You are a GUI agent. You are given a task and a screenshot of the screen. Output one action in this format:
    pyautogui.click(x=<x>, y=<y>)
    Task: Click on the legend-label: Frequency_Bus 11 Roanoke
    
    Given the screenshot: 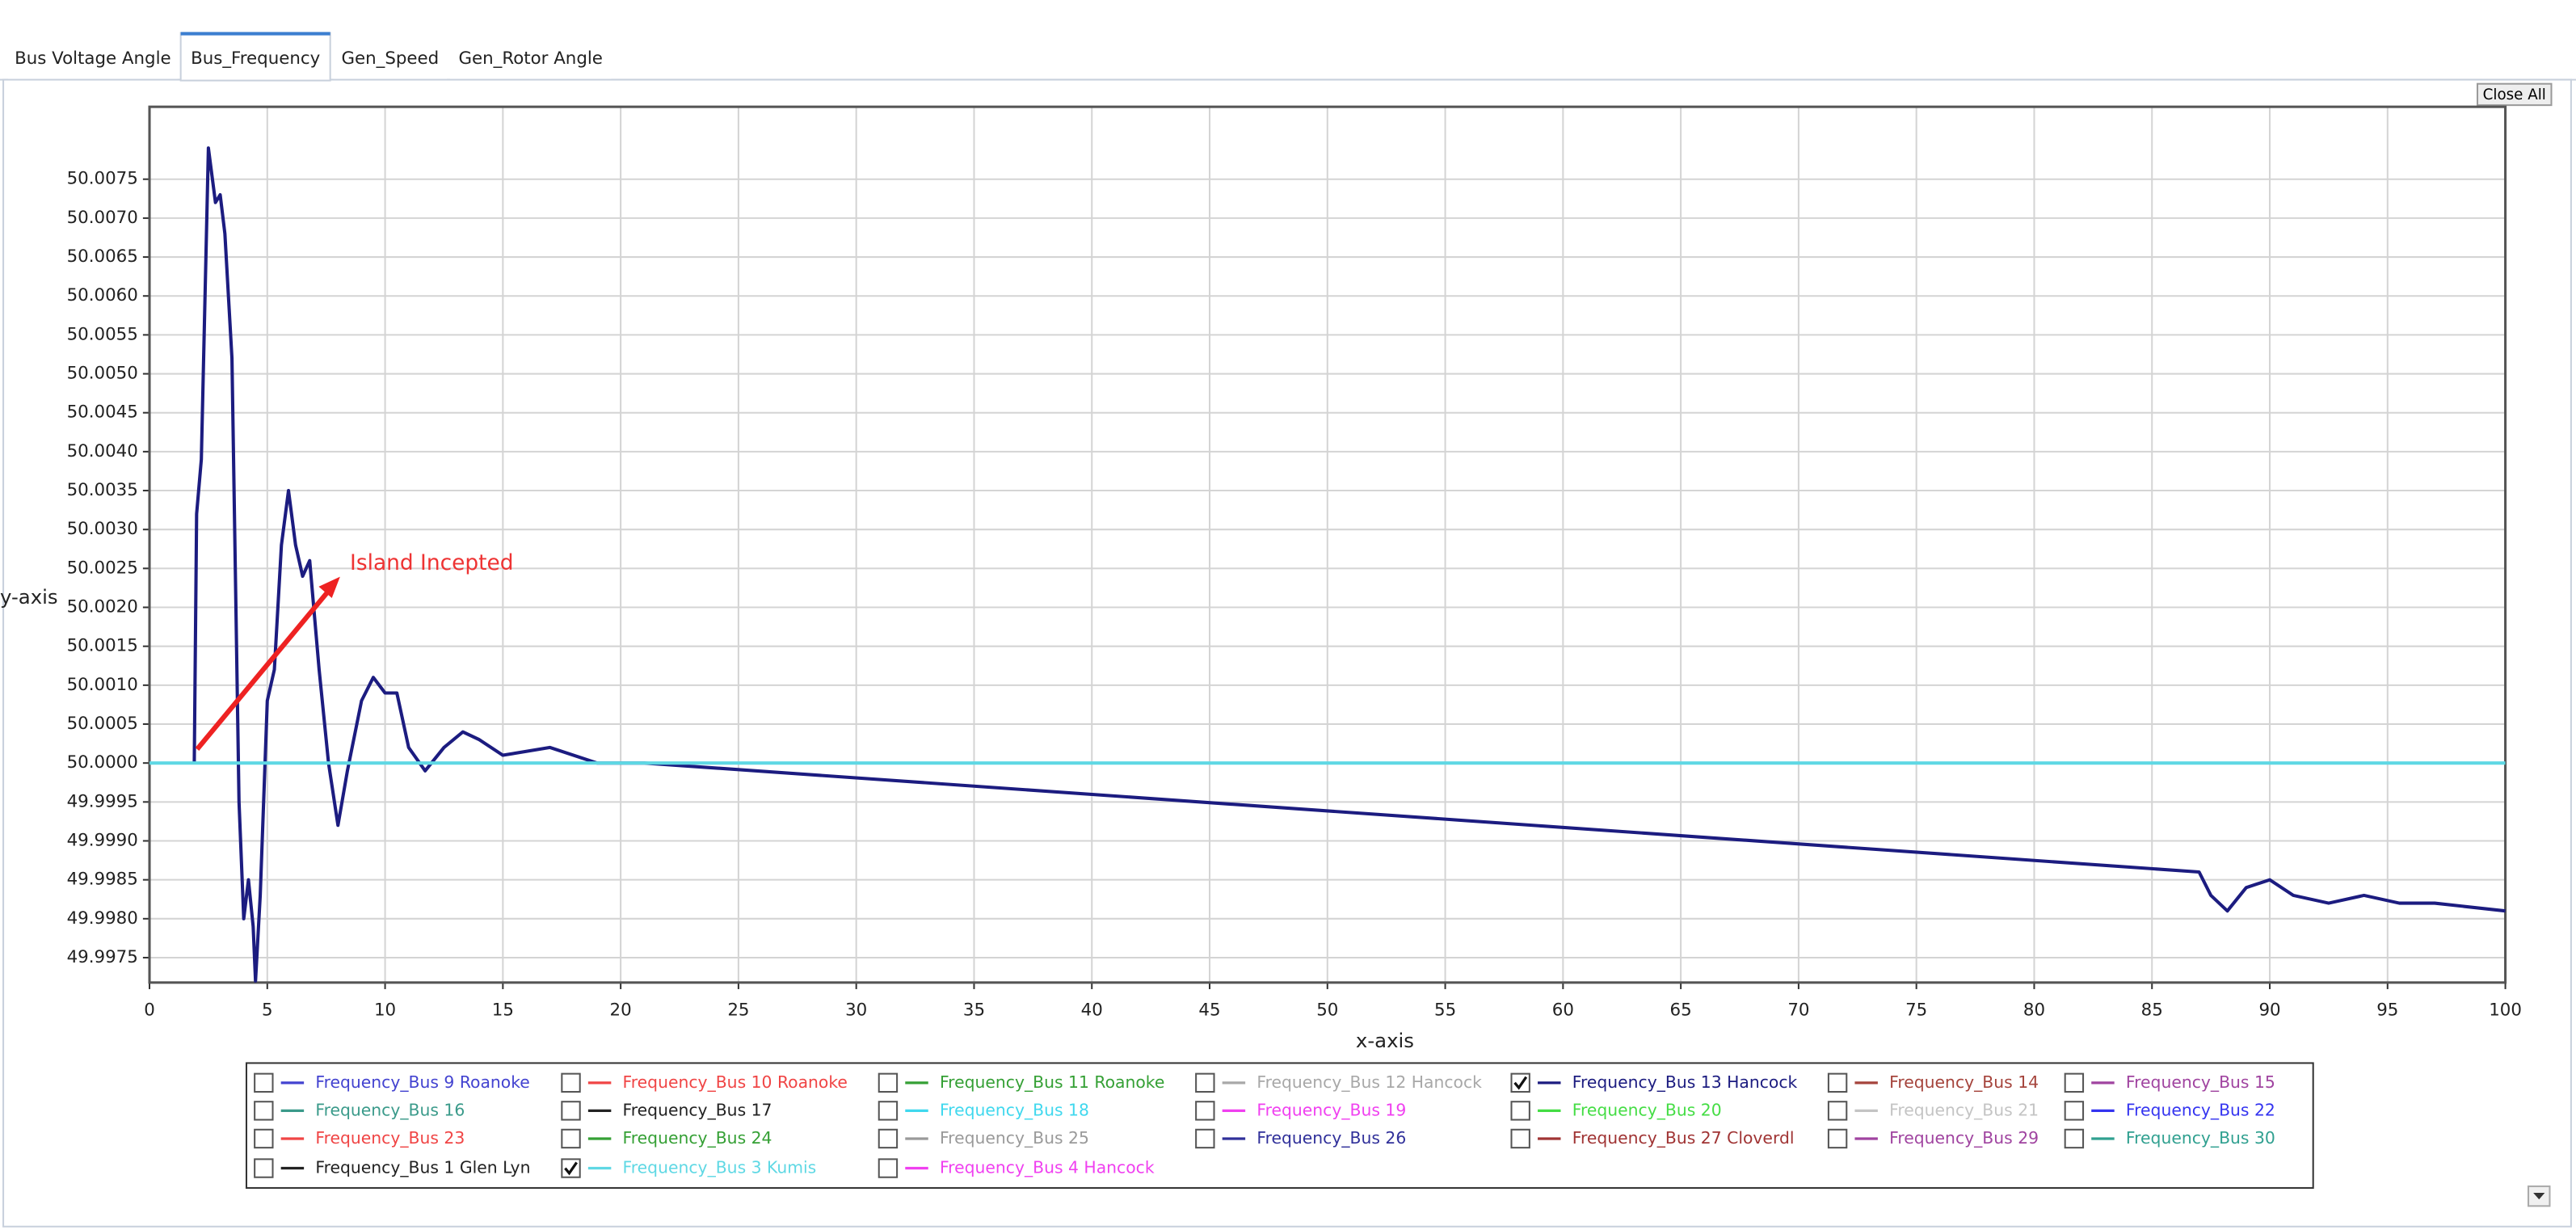 What is the action you would take?
    pyautogui.click(x=1052, y=1082)
    